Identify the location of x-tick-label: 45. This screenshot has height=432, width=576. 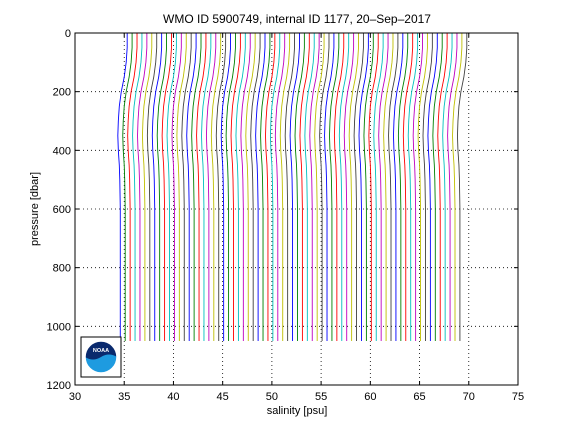
(223, 397).